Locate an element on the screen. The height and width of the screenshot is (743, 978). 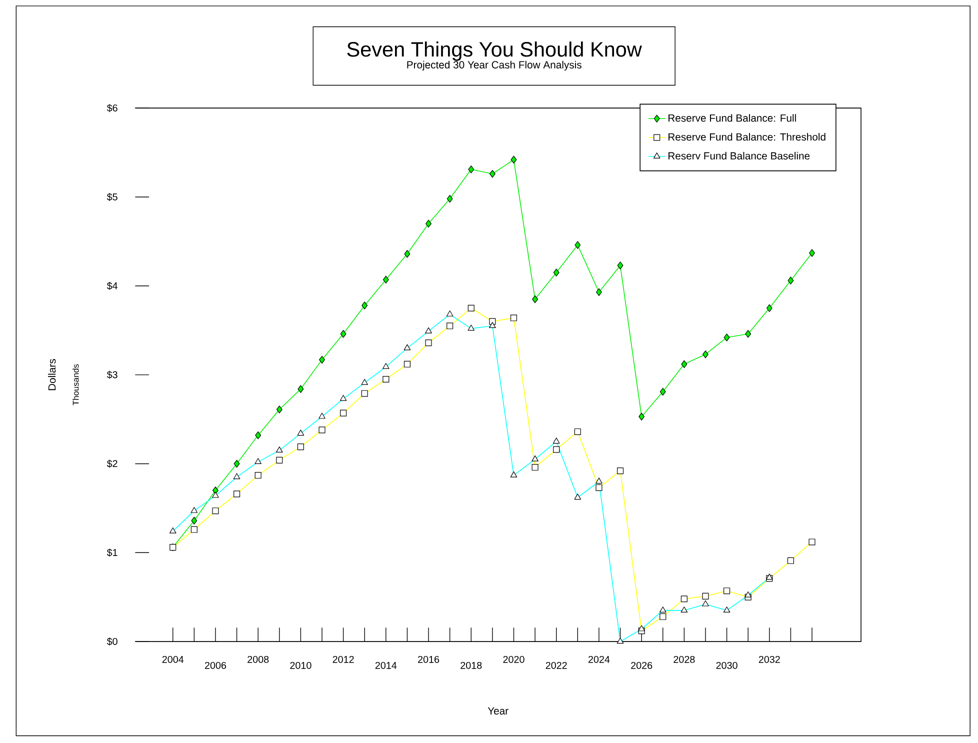
x-tick-label: 2008 is located at coordinates (258, 660).